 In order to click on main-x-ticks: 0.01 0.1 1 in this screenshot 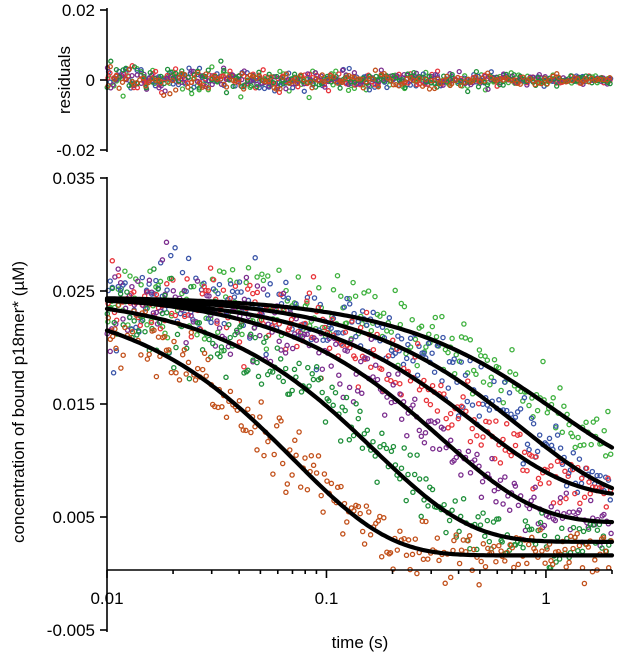, I will do `click(351, 589)`.